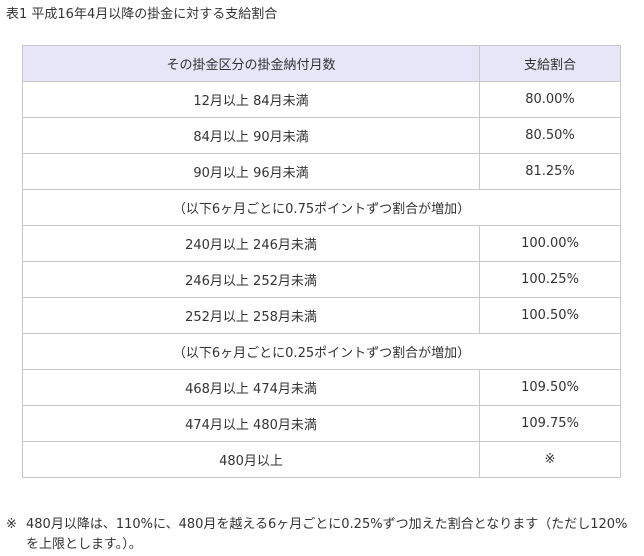  What do you see at coordinates (142, 14) in the screenshot?
I see `table-caption: 表1 平成16年4月以降の掛金に対する支給割合` at bounding box center [142, 14].